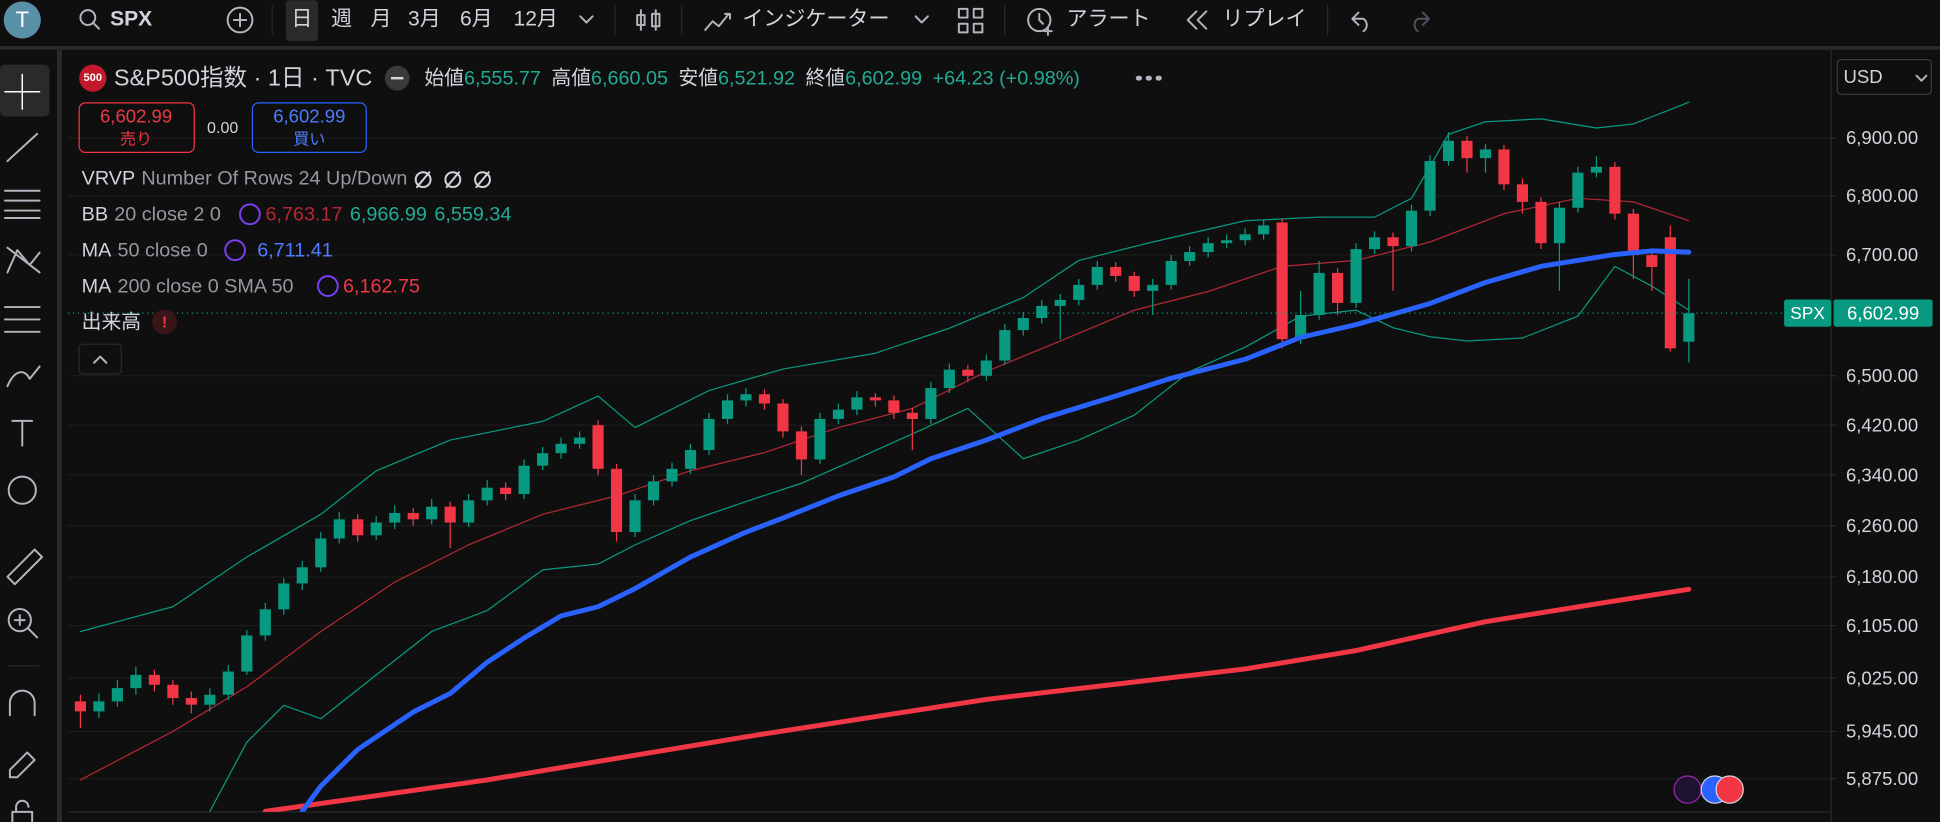 This screenshot has height=822, width=1940. Describe the element at coordinates (23, 376) in the screenshot. I see `brush-tool` at that location.